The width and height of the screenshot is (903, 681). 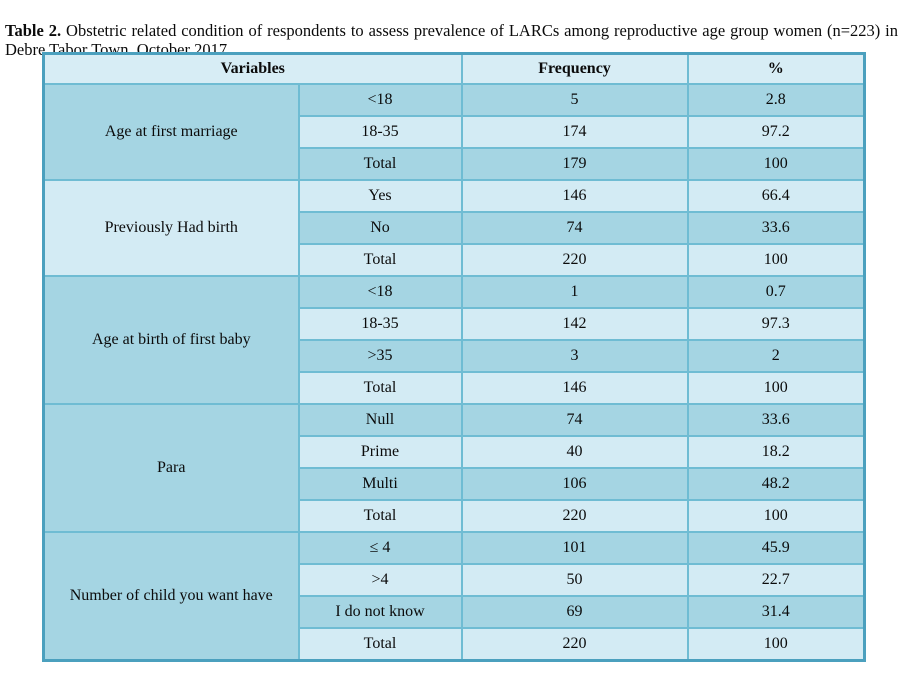 What do you see at coordinates (380, 452) in the screenshot?
I see `category-cell: Prime` at bounding box center [380, 452].